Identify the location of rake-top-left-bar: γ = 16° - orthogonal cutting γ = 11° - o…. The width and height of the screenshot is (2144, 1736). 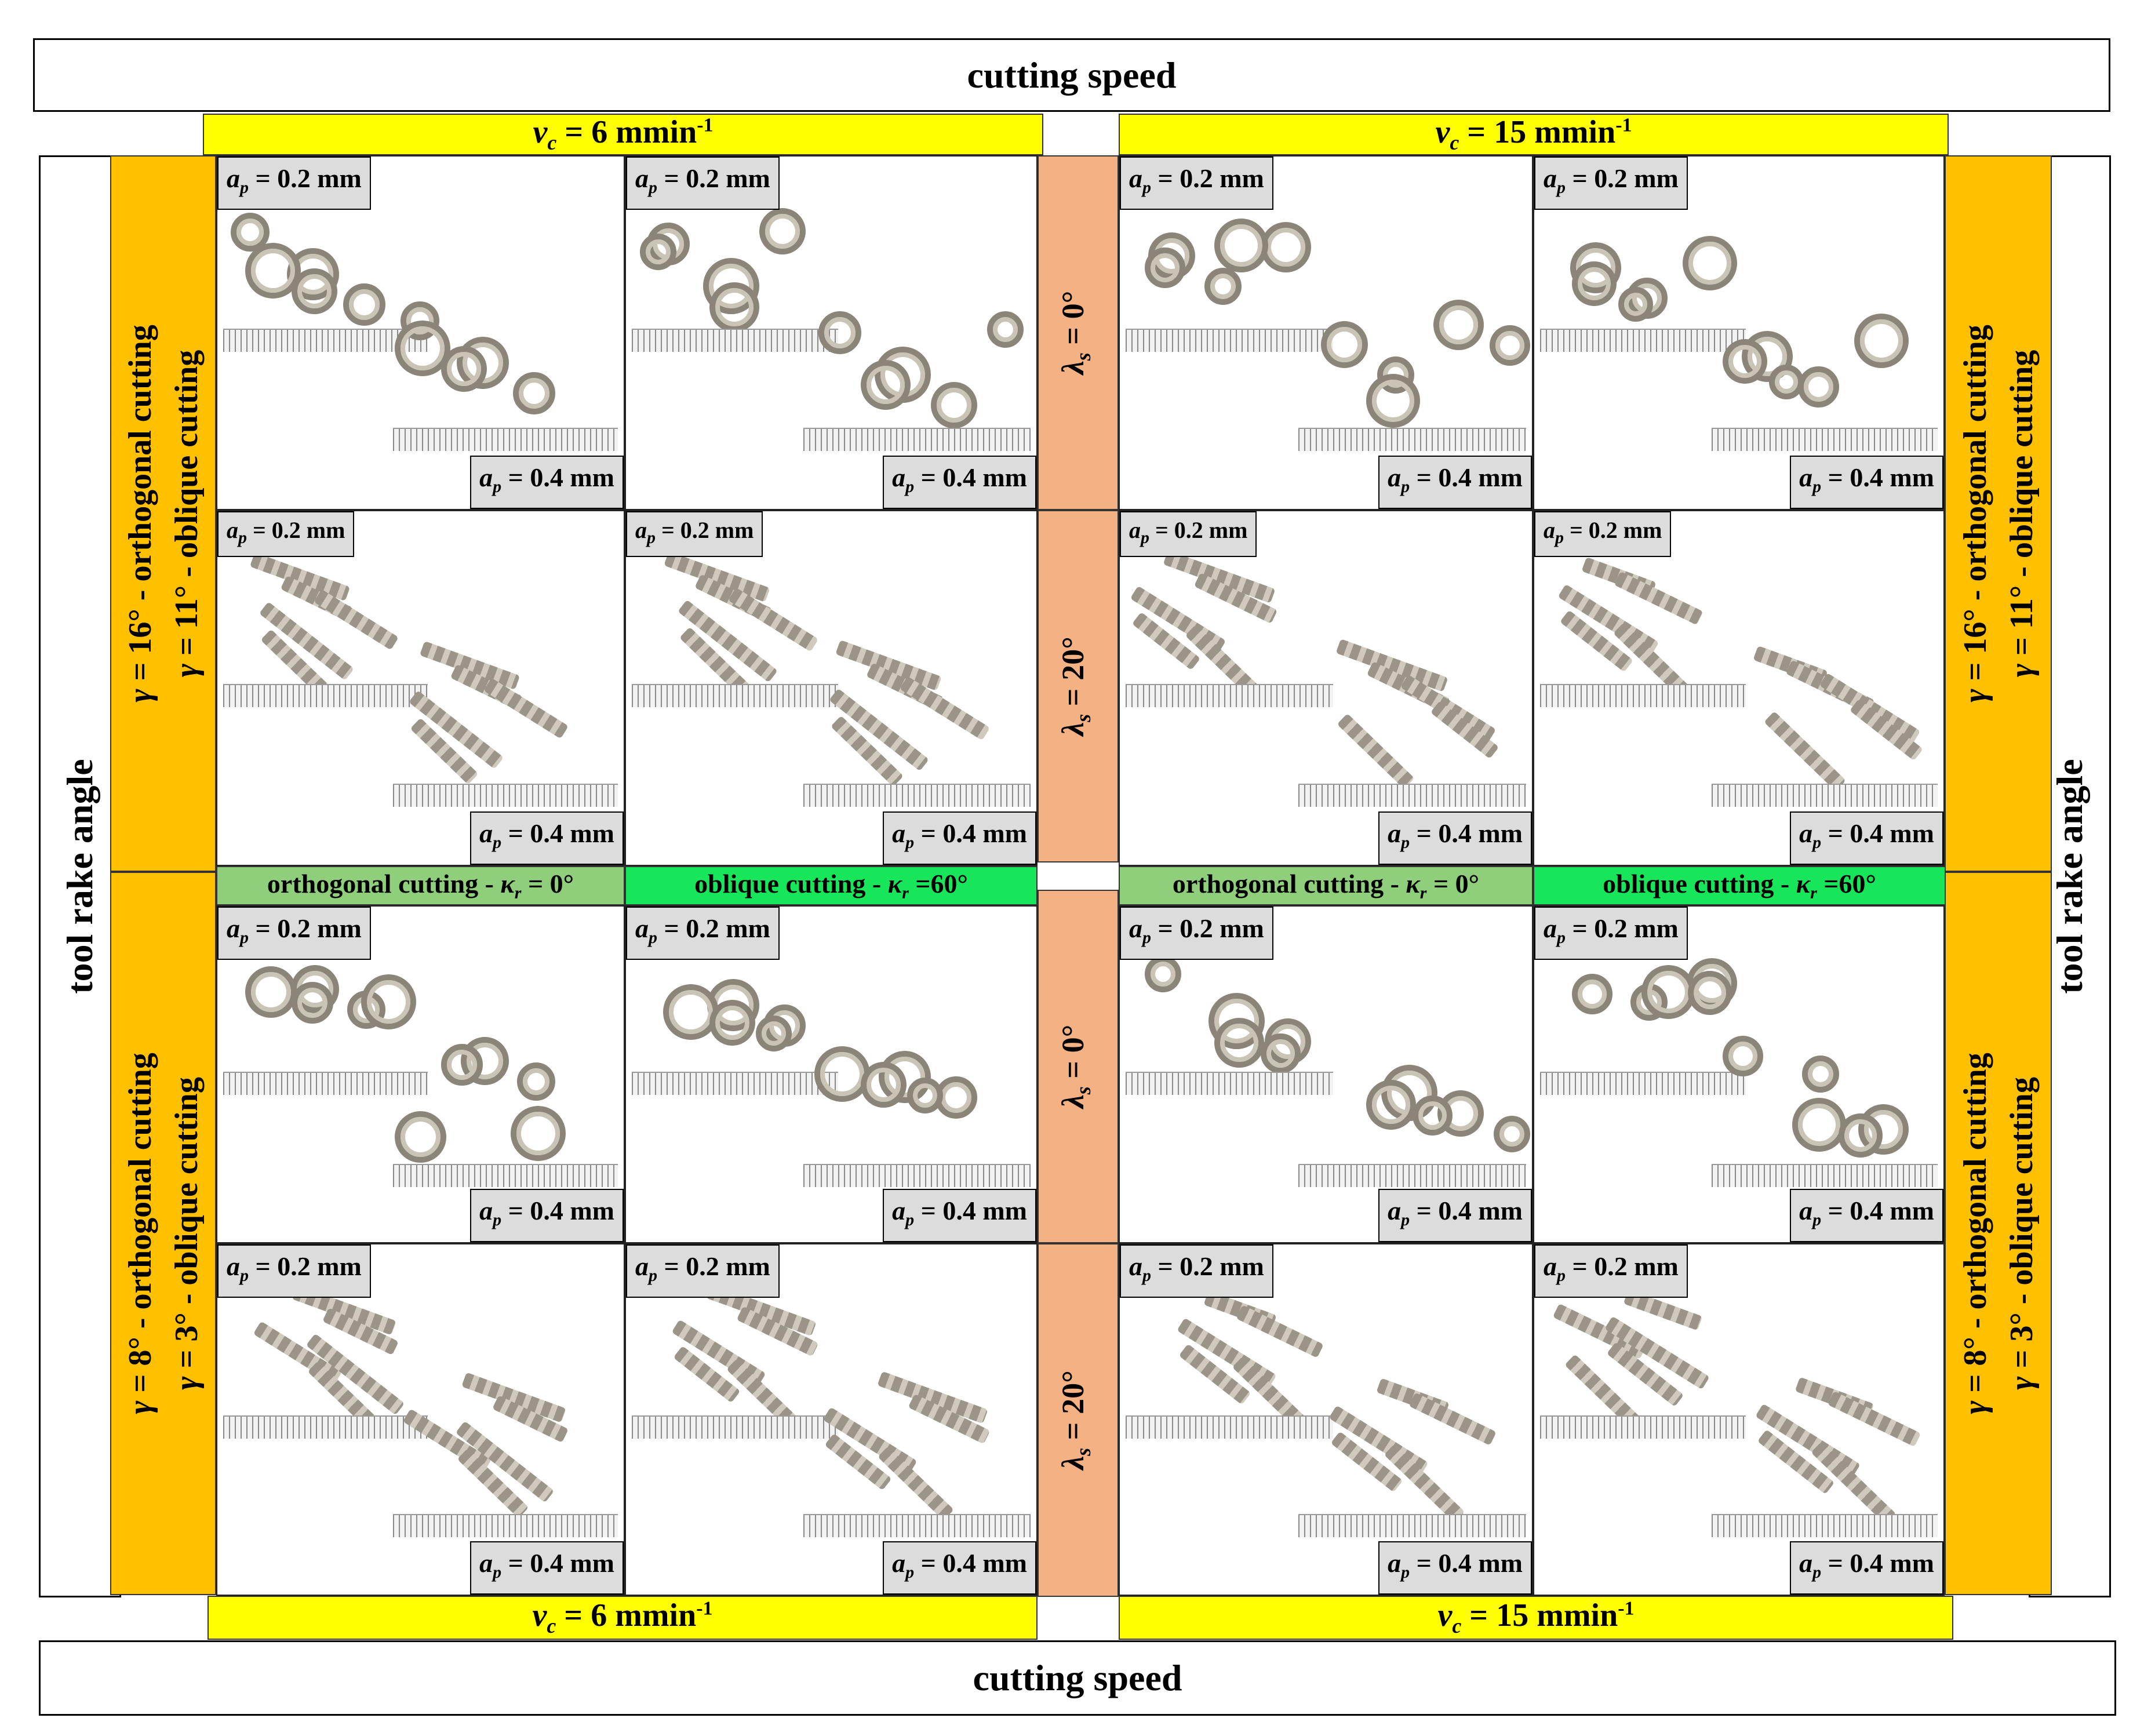
(163, 514).